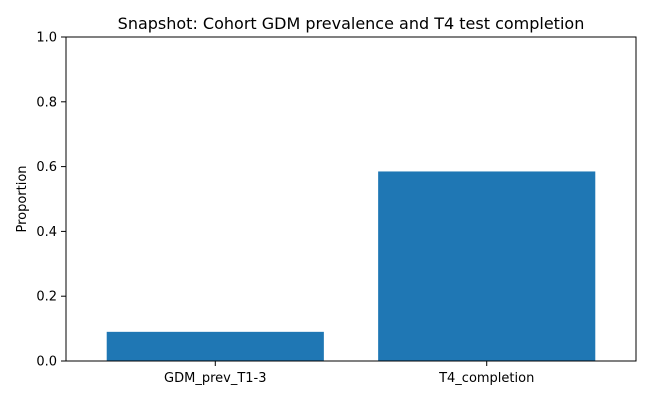 The image size is (650, 400). What do you see at coordinates (46, 102) in the screenshot?
I see `y-tick-label: 0.8` at bounding box center [46, 102].